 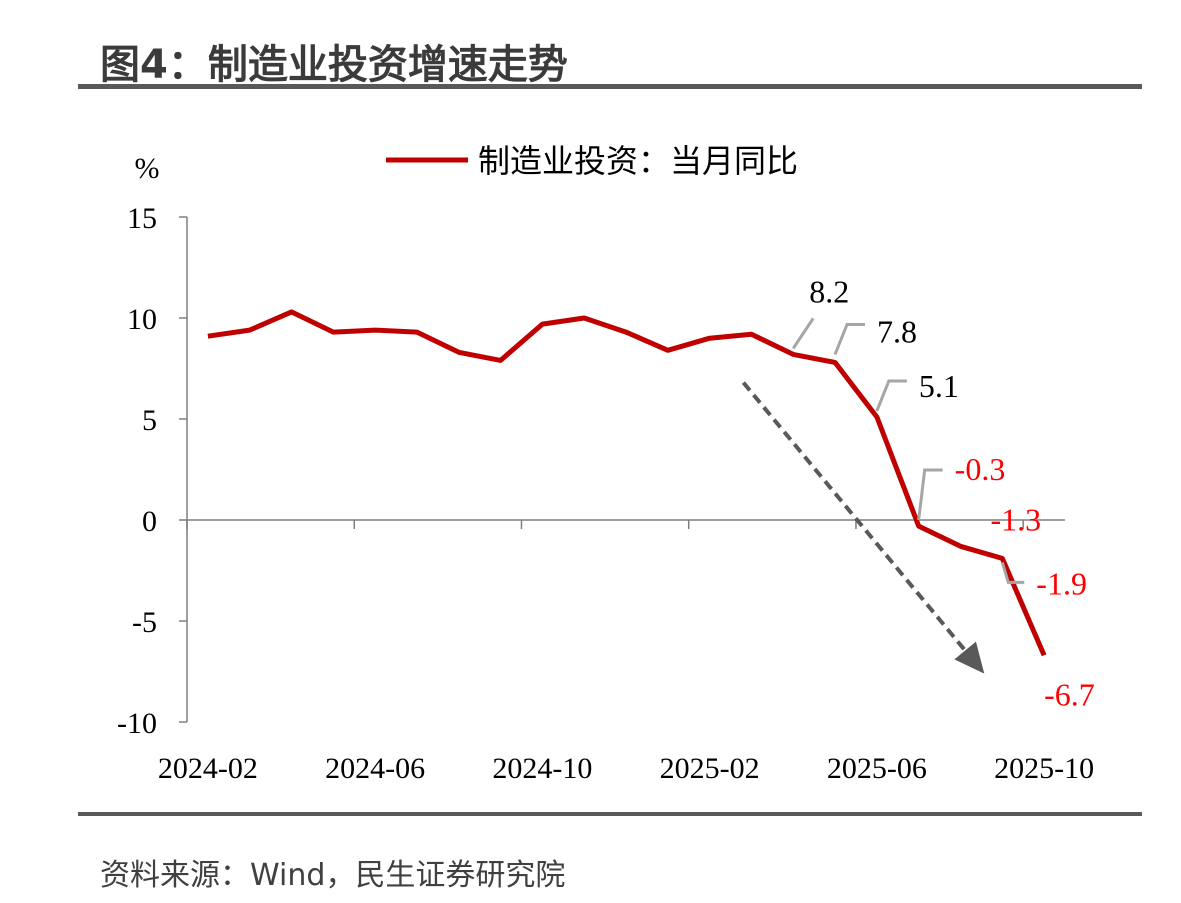 I want to click on data-label: -6.7, so click(x=1069, y=694).